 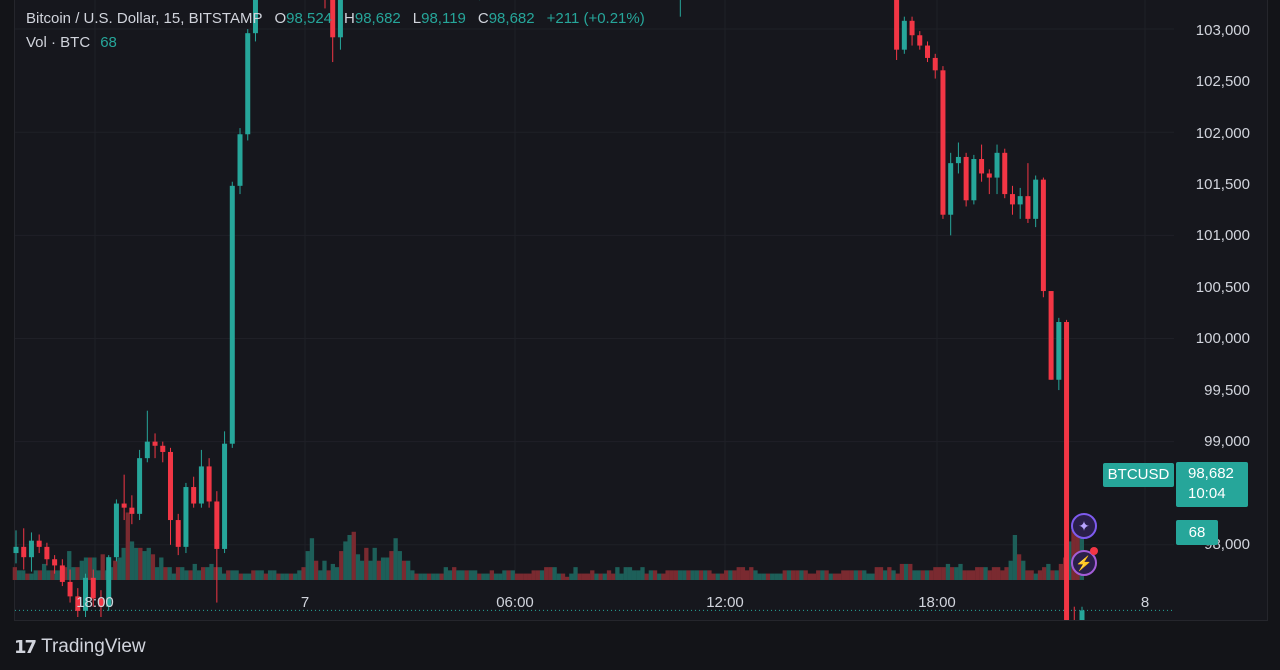 What do you see at coordinates (417, 18) in the screenshot?
I see `low-label: L` at bounding box center [417, 18].